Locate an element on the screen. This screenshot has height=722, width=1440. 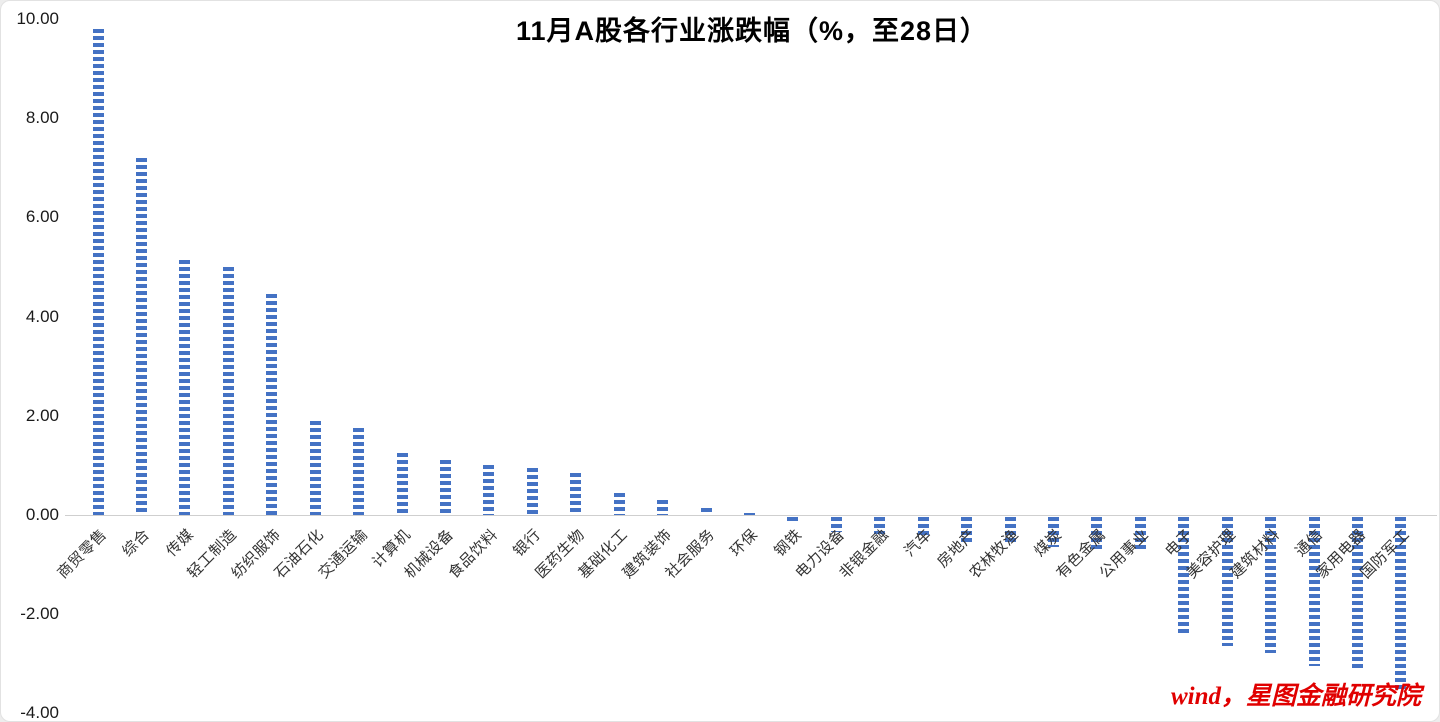
y-axis-tick-label: -4.00 is located at coordinates (39, 712).